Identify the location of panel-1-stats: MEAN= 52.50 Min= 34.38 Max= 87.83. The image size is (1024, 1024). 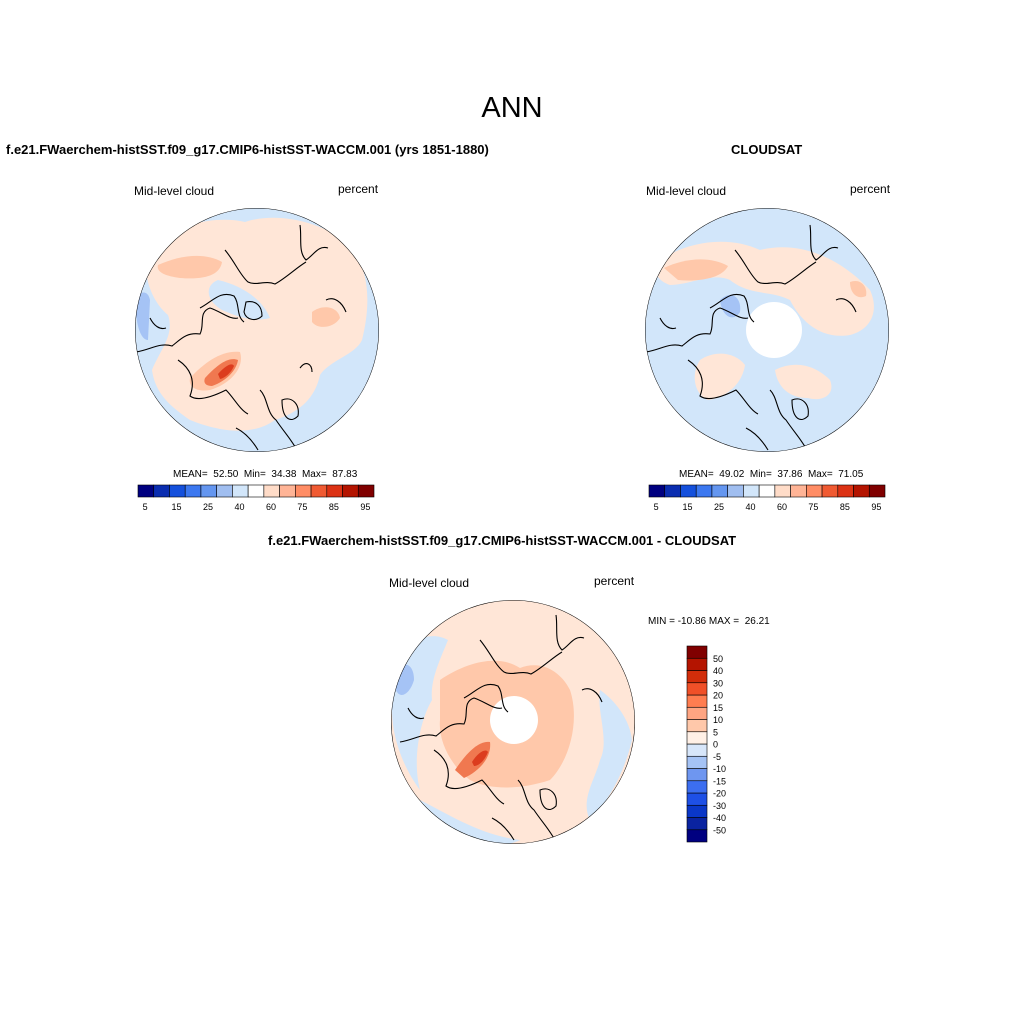
(265, 474).